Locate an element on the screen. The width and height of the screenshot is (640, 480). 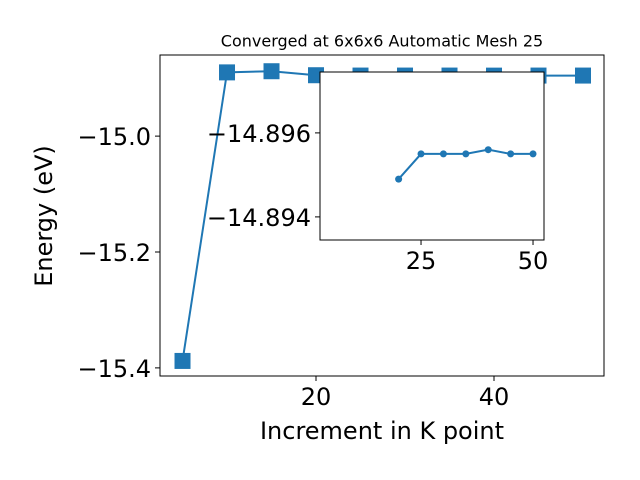
y-tick-label: −14.894 is located at coordinates (259, 218).